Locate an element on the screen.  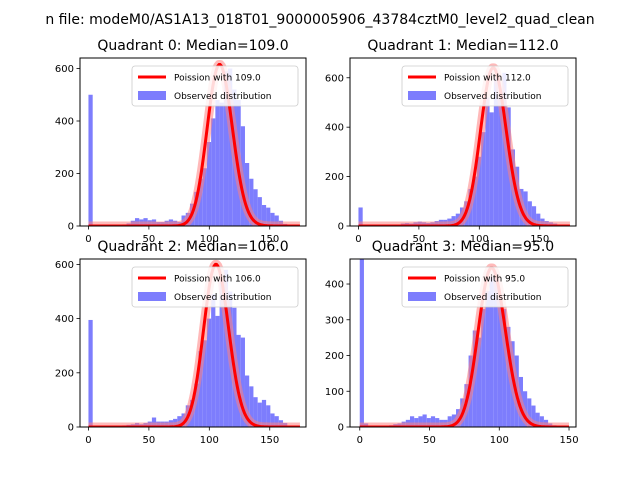
y-tick-label: 100 is located at coordinates (334, 392).